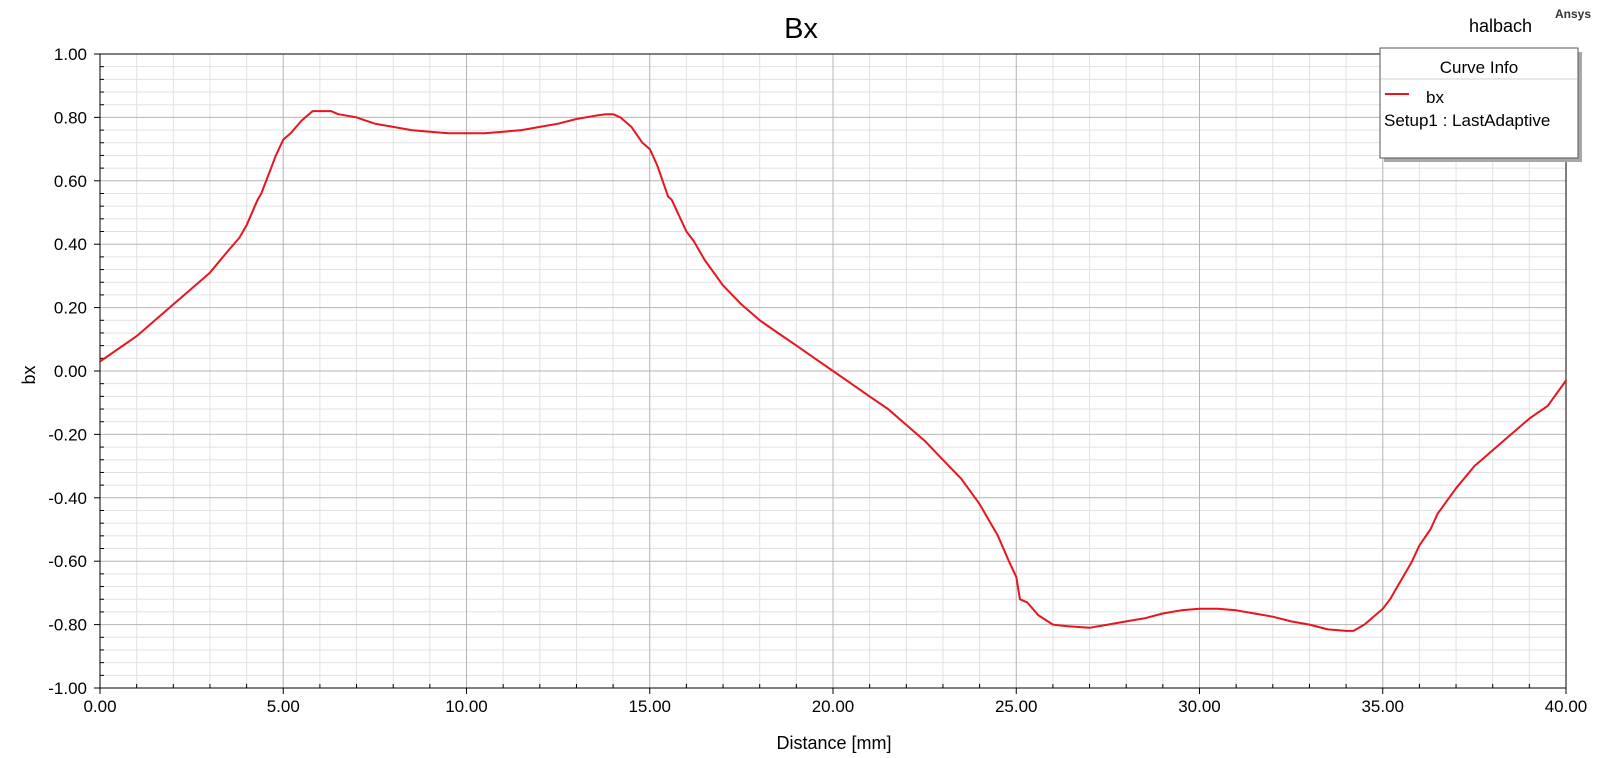 Image resolution: width=1605 pixels, height=758 pixels. I want to click on x-tick-label: 15.00, so click(649, 706).